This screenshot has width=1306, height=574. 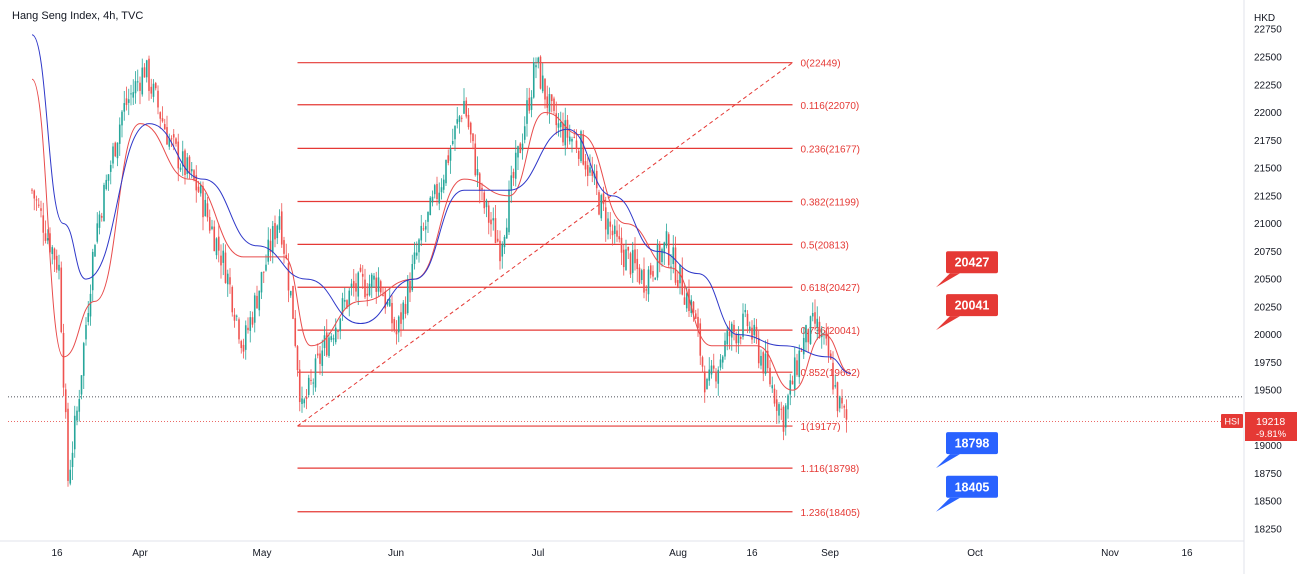 I want to click on last-price-box, so click(x=1271, y=426).